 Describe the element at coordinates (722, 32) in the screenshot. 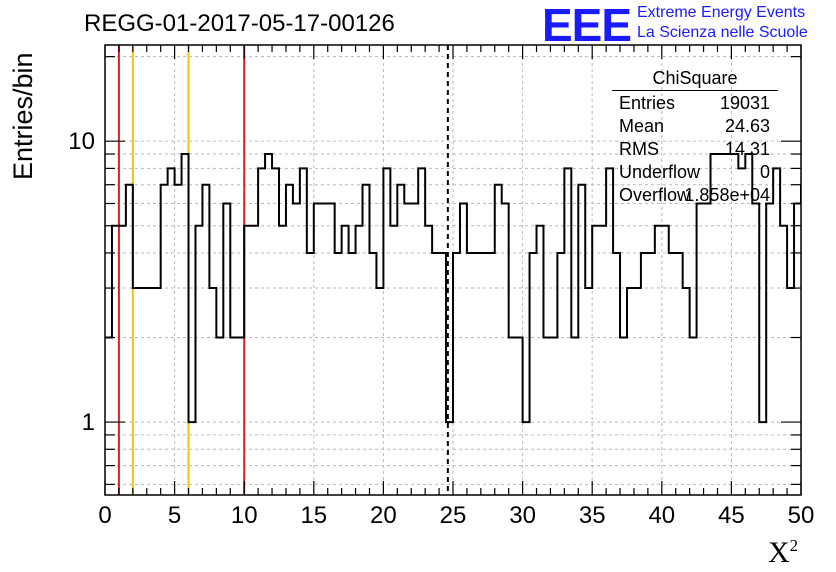

I see `logo-line-2: La Scienza nelle Scuole` at that location.